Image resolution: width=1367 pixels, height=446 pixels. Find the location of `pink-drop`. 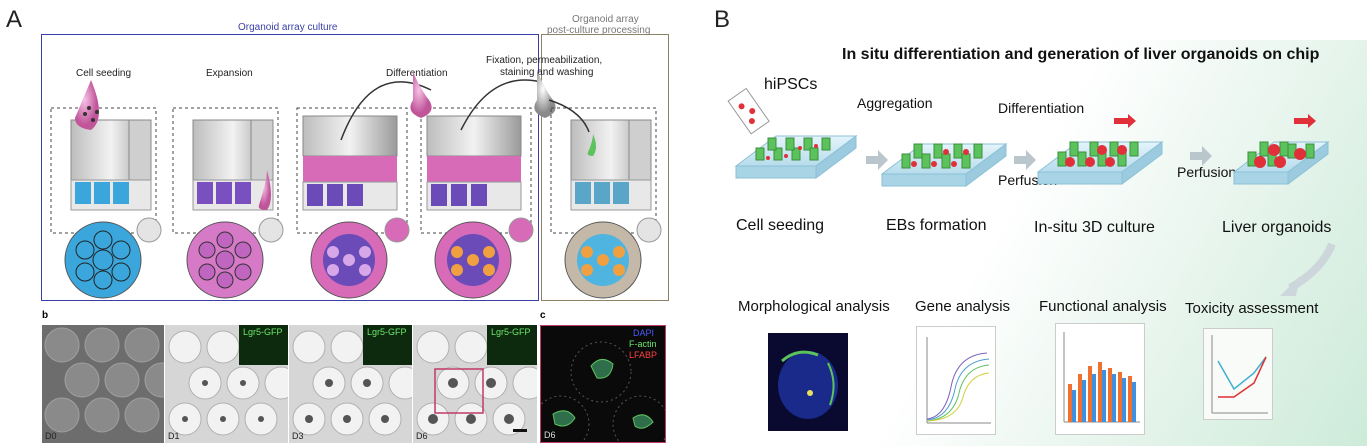

pink-drop is located at coordinates (421, 95).